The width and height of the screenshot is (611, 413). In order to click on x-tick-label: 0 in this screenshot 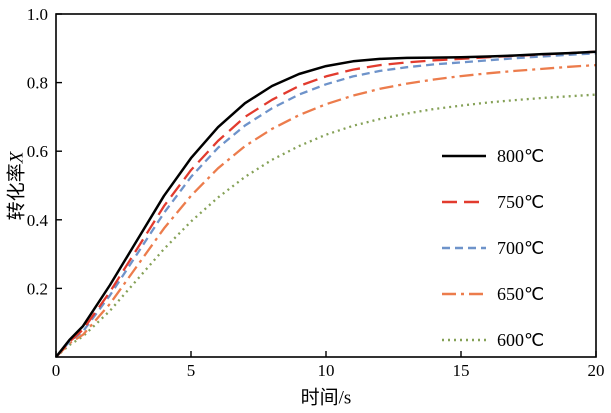, I will do `click(56, 370)`.